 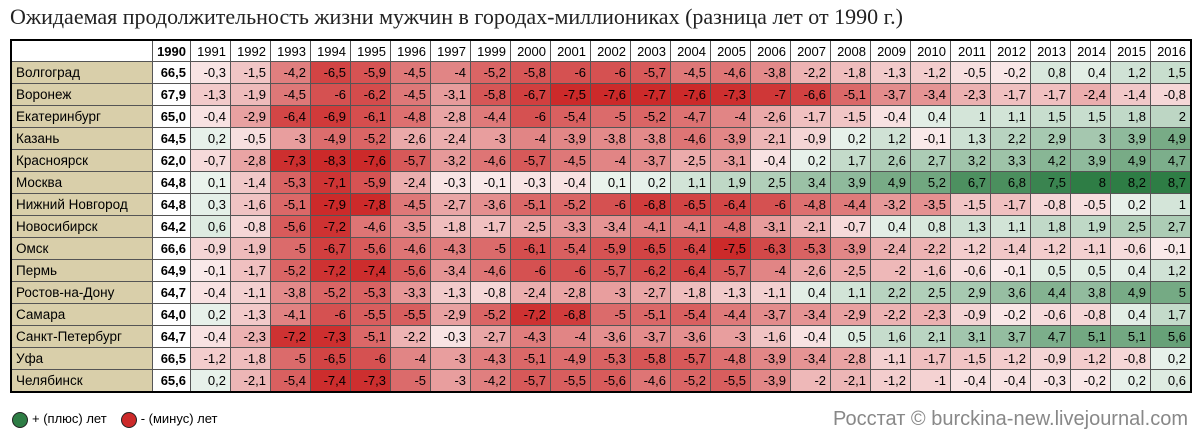 I want to click on header-cell: 2001, so click(x=570, y=50).